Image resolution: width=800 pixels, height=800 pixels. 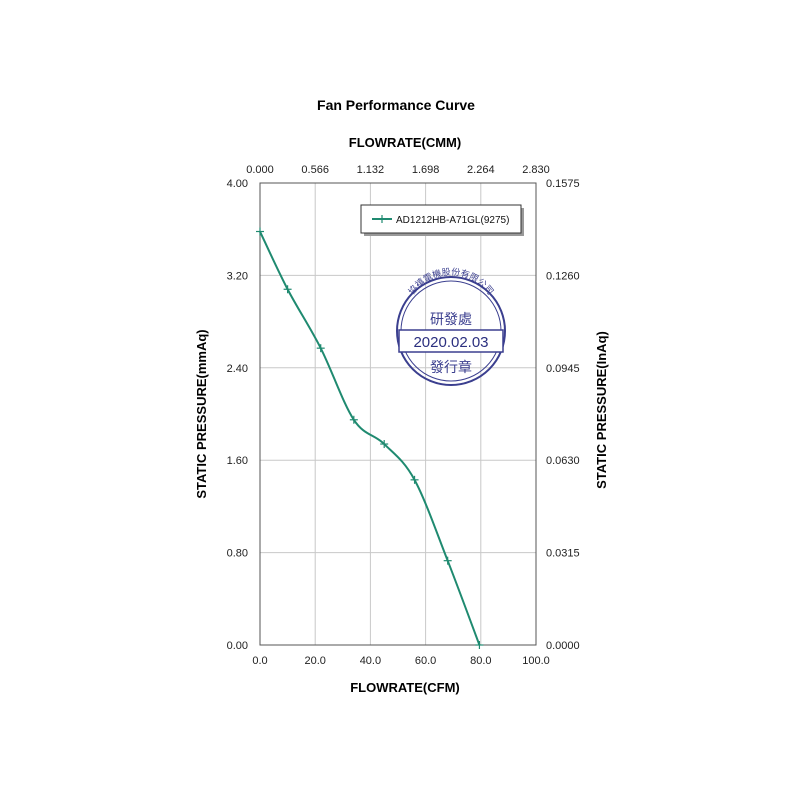 What do you see at coordinates (237, 554) in the screenshot?
I see `y-tick-label: 0.80` at bounding box center [237, 554].